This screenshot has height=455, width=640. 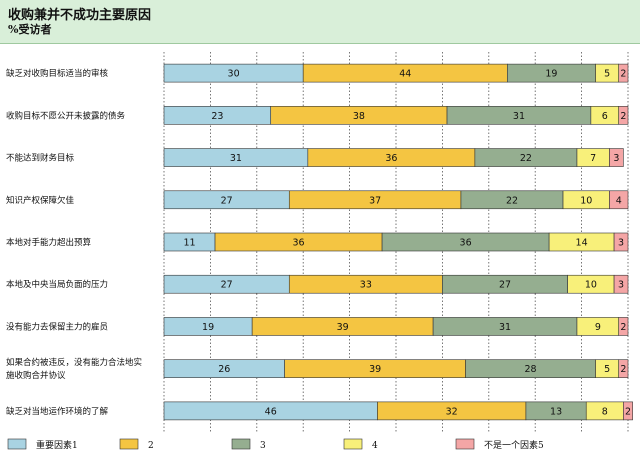 What do you see at coordinates (80, 15) in the screenshot?
I see `chart-title: 收购兼并不成功主要原因` at bounding box center [80, 15].